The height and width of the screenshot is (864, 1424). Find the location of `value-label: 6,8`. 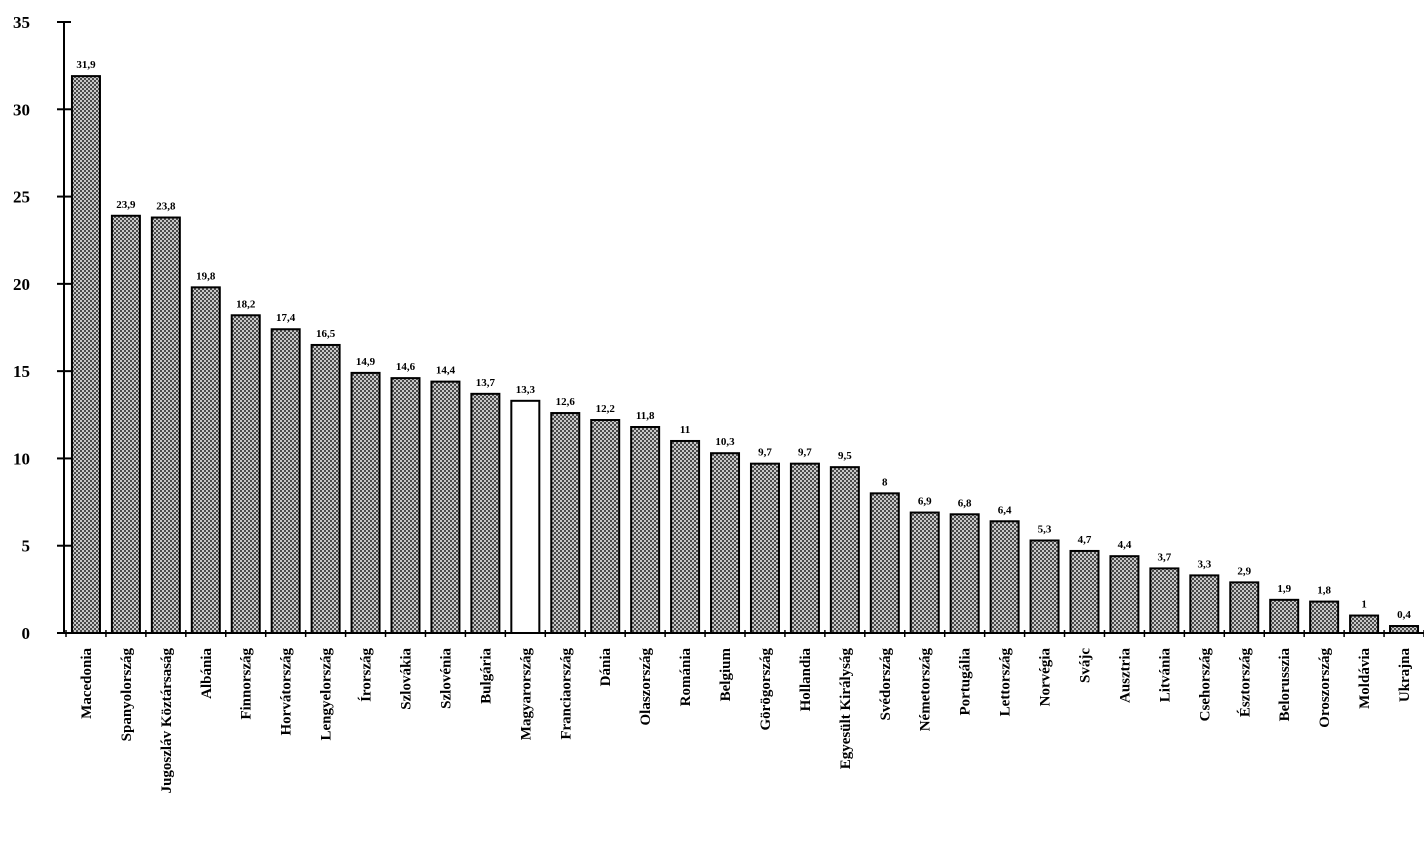

value-label: 6,8 is located at coordinates (965, 503).